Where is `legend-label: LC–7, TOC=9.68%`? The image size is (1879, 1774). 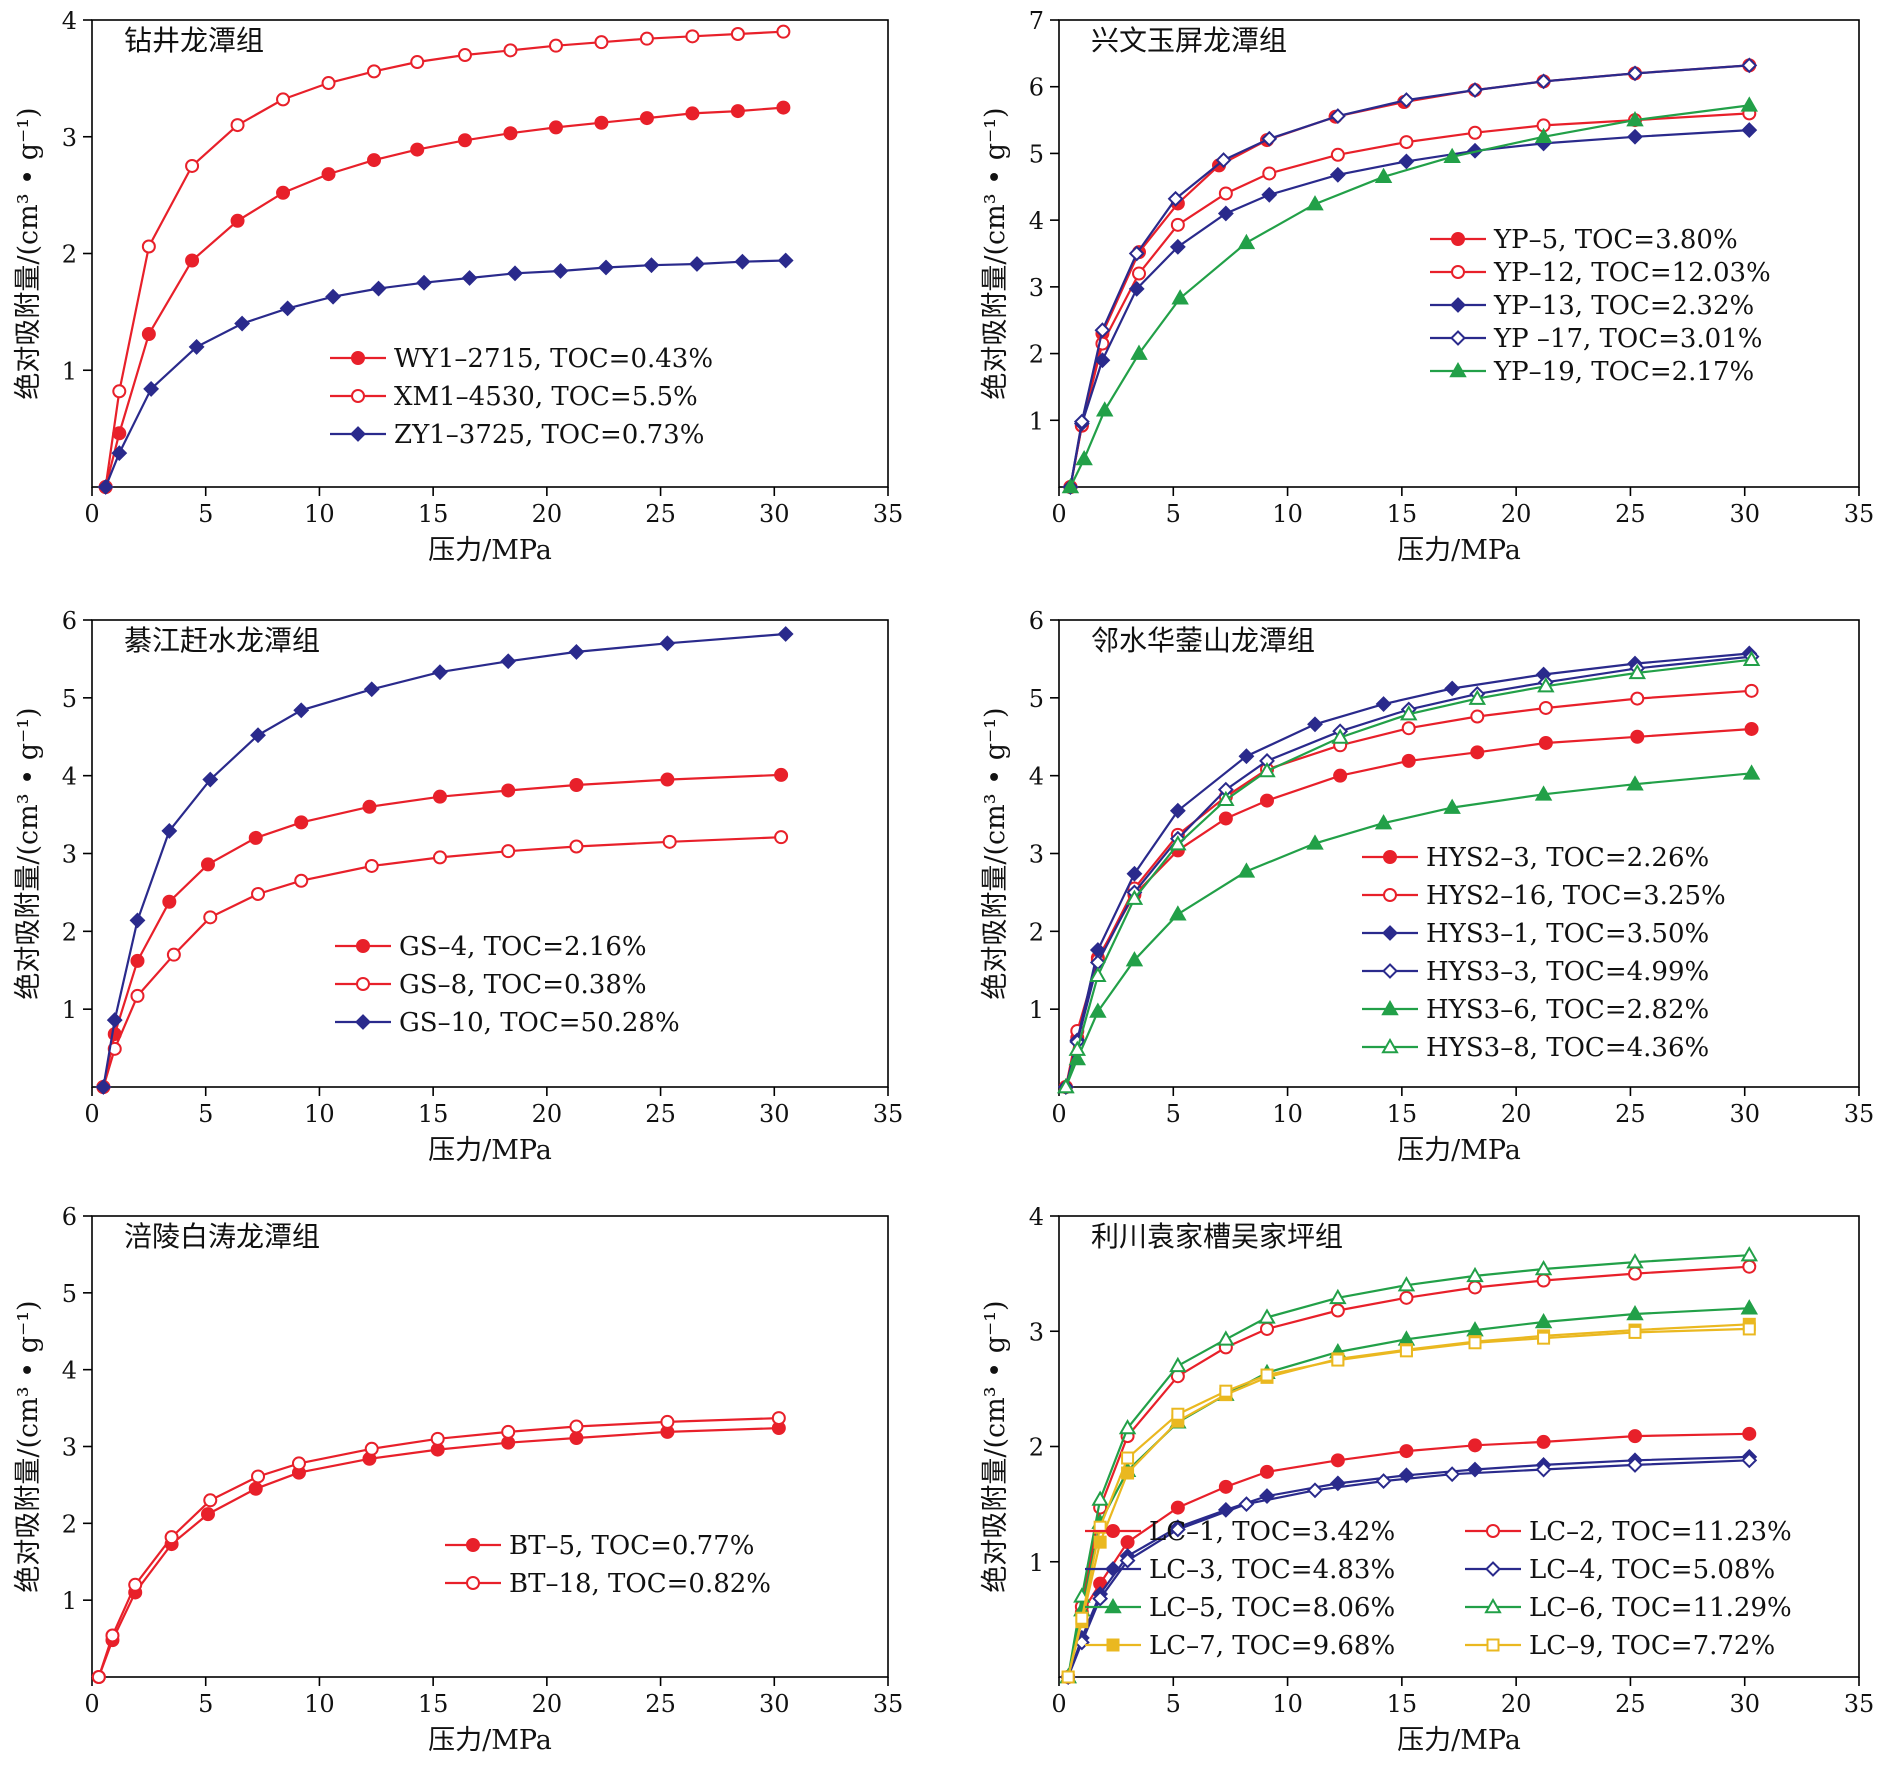
legend-label: LC–7, TOC=9.68% is located at coordinates (1272, 1646).